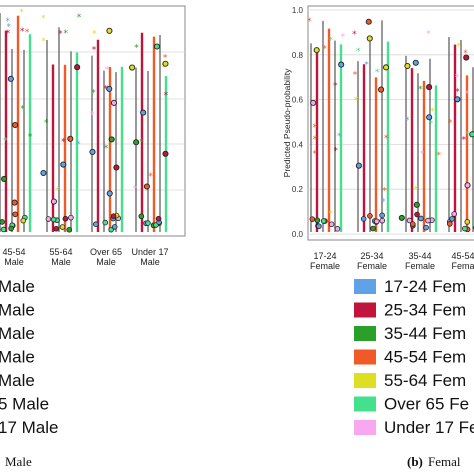  Describe the element at coordinates (149, 257) in the screenshot. I see `x-tick-label: Under 17 Male` at that location.